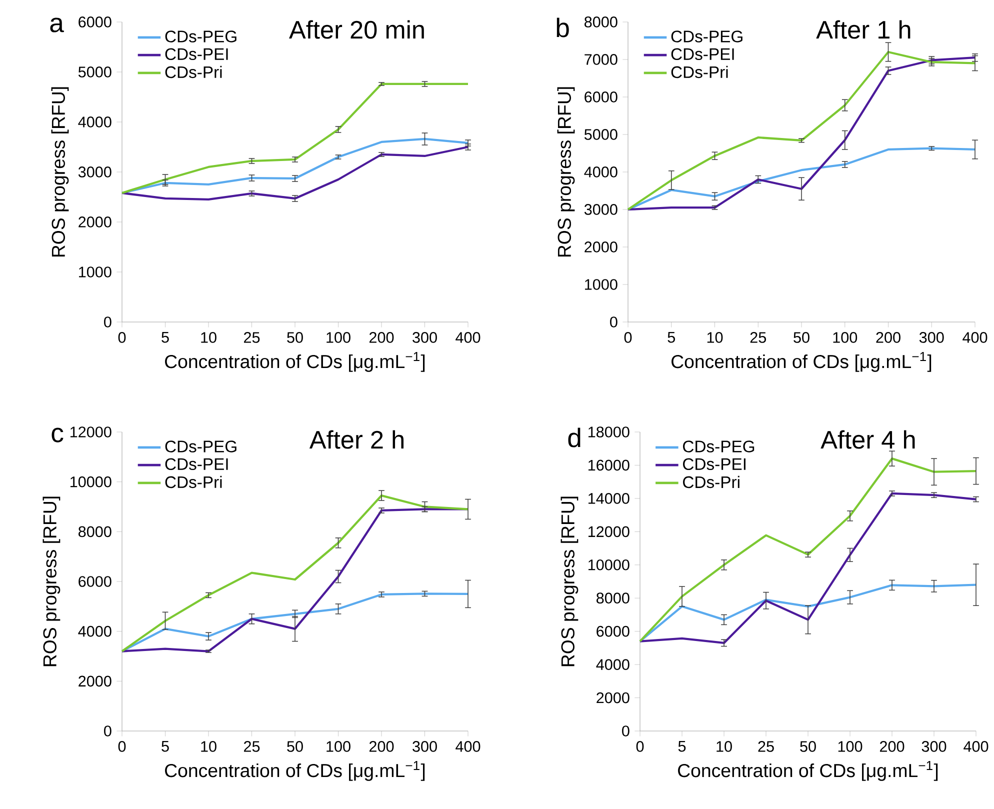  What do you see at coordinates (601, 59) in the screenshot?
I see `y-tick-label: 7000` at bounding box center [601, 59].